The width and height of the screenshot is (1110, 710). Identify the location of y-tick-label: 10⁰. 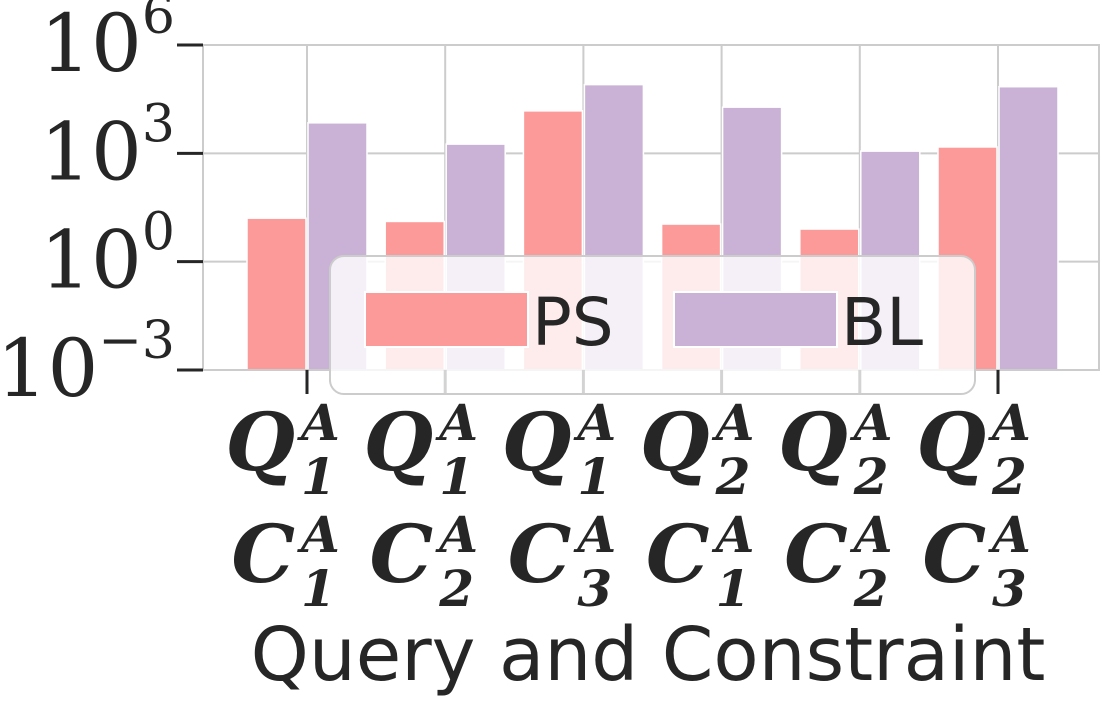
(107, 255).